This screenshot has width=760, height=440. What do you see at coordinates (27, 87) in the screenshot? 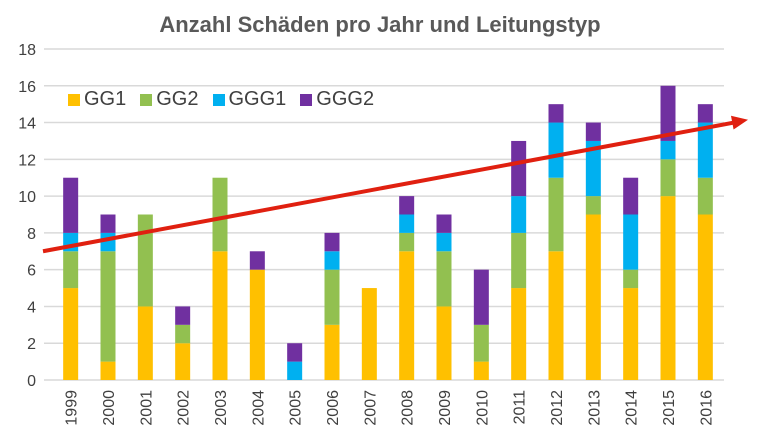
I see `y-tick-label: 16` at bounding box center [27, 87].